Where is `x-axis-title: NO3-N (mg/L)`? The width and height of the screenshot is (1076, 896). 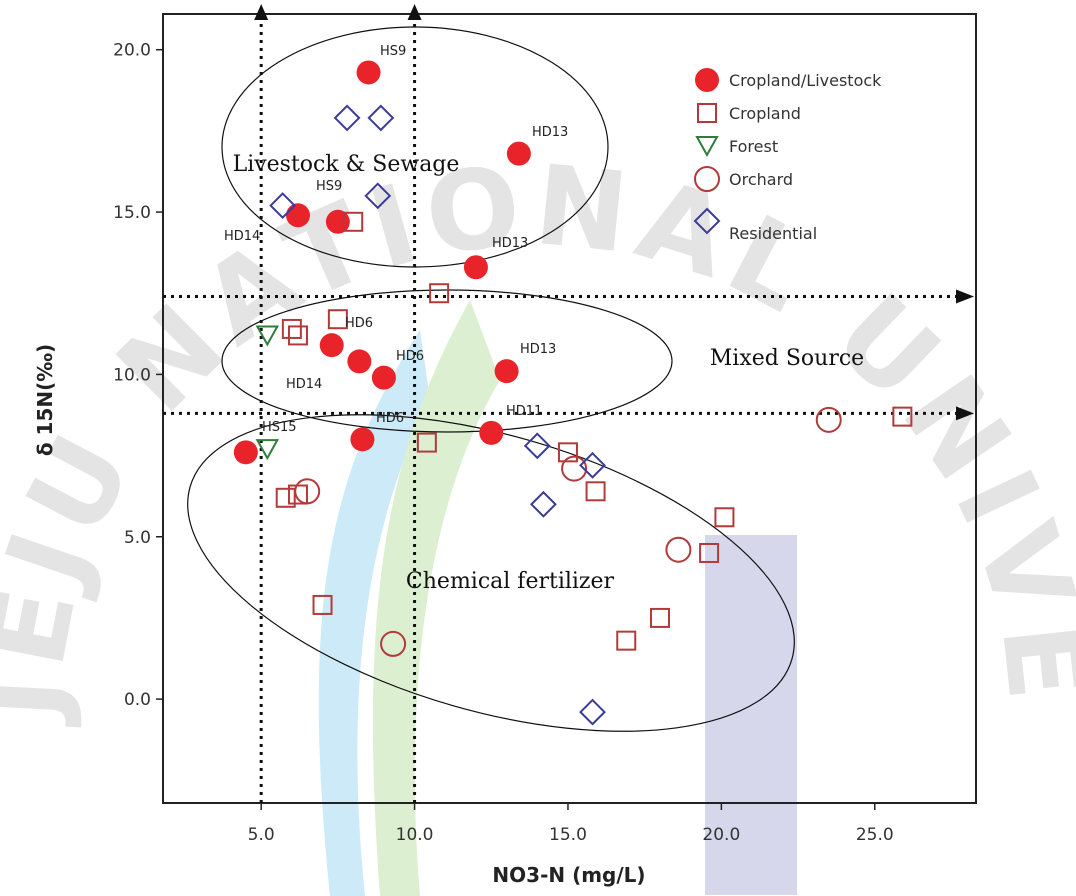
x-axis-title: NO3-N (mg/L) is located at coordinates (568, 875).